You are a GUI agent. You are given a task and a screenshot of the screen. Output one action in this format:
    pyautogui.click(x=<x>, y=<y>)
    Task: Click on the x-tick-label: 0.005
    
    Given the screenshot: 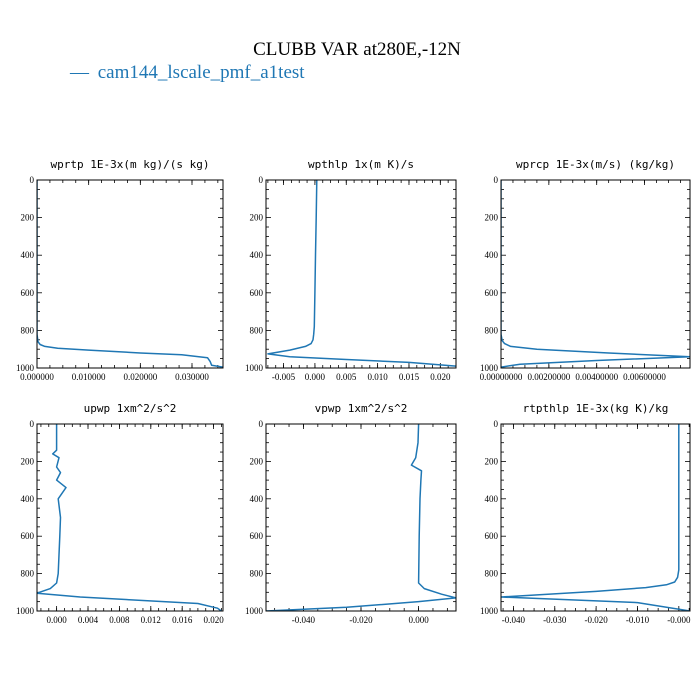 What is the action you would take?
    pyautogui.click(x=346, y=377)
    